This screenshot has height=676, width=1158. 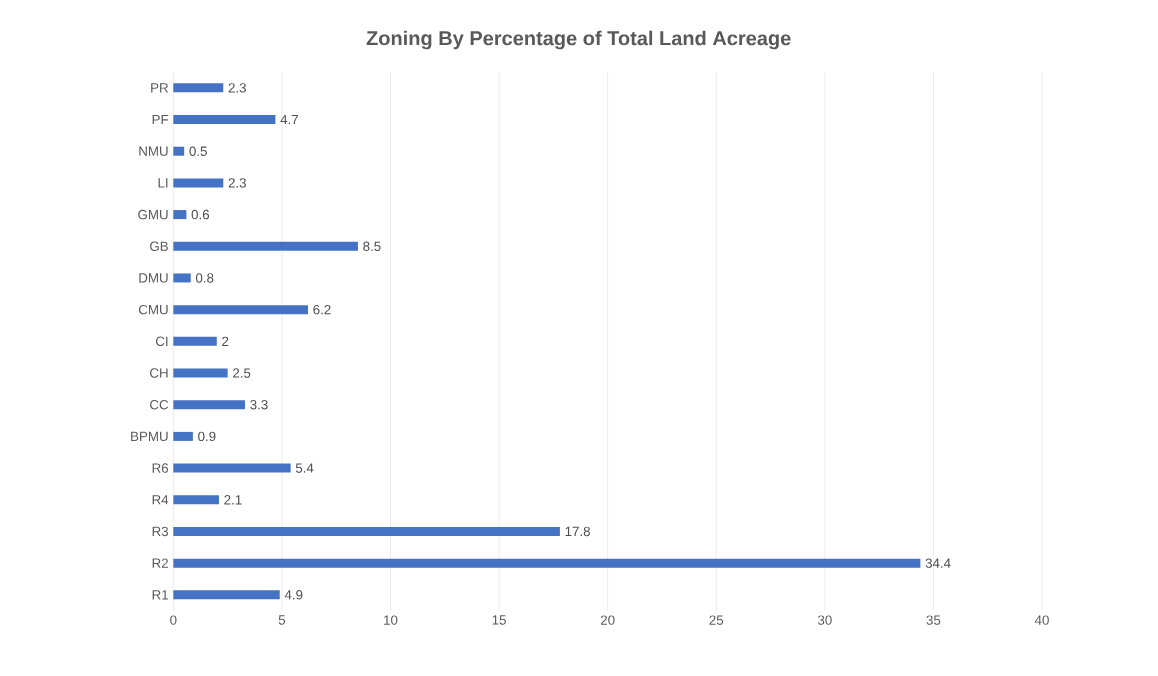 What do you see at coordinates (225, 341) in the screenshot?
I see `data-label: 2` at bounding box center [225, 341].